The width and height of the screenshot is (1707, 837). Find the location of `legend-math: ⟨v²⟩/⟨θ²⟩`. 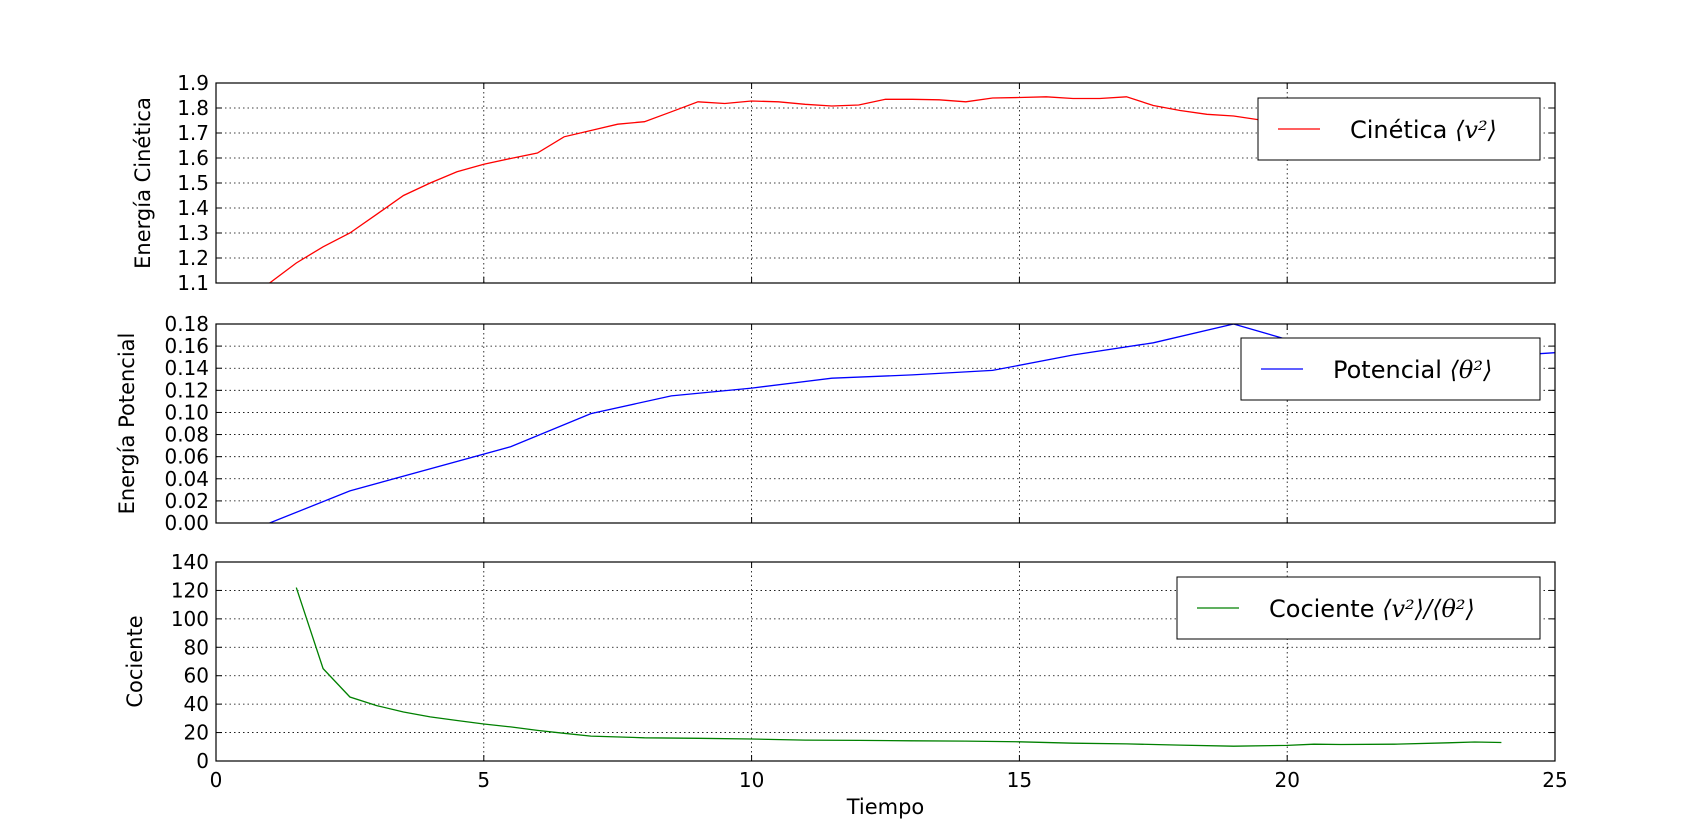

legend-math: ⟨v²⟩/⟨θ²⟩ is located at coordinates (1428, 609).